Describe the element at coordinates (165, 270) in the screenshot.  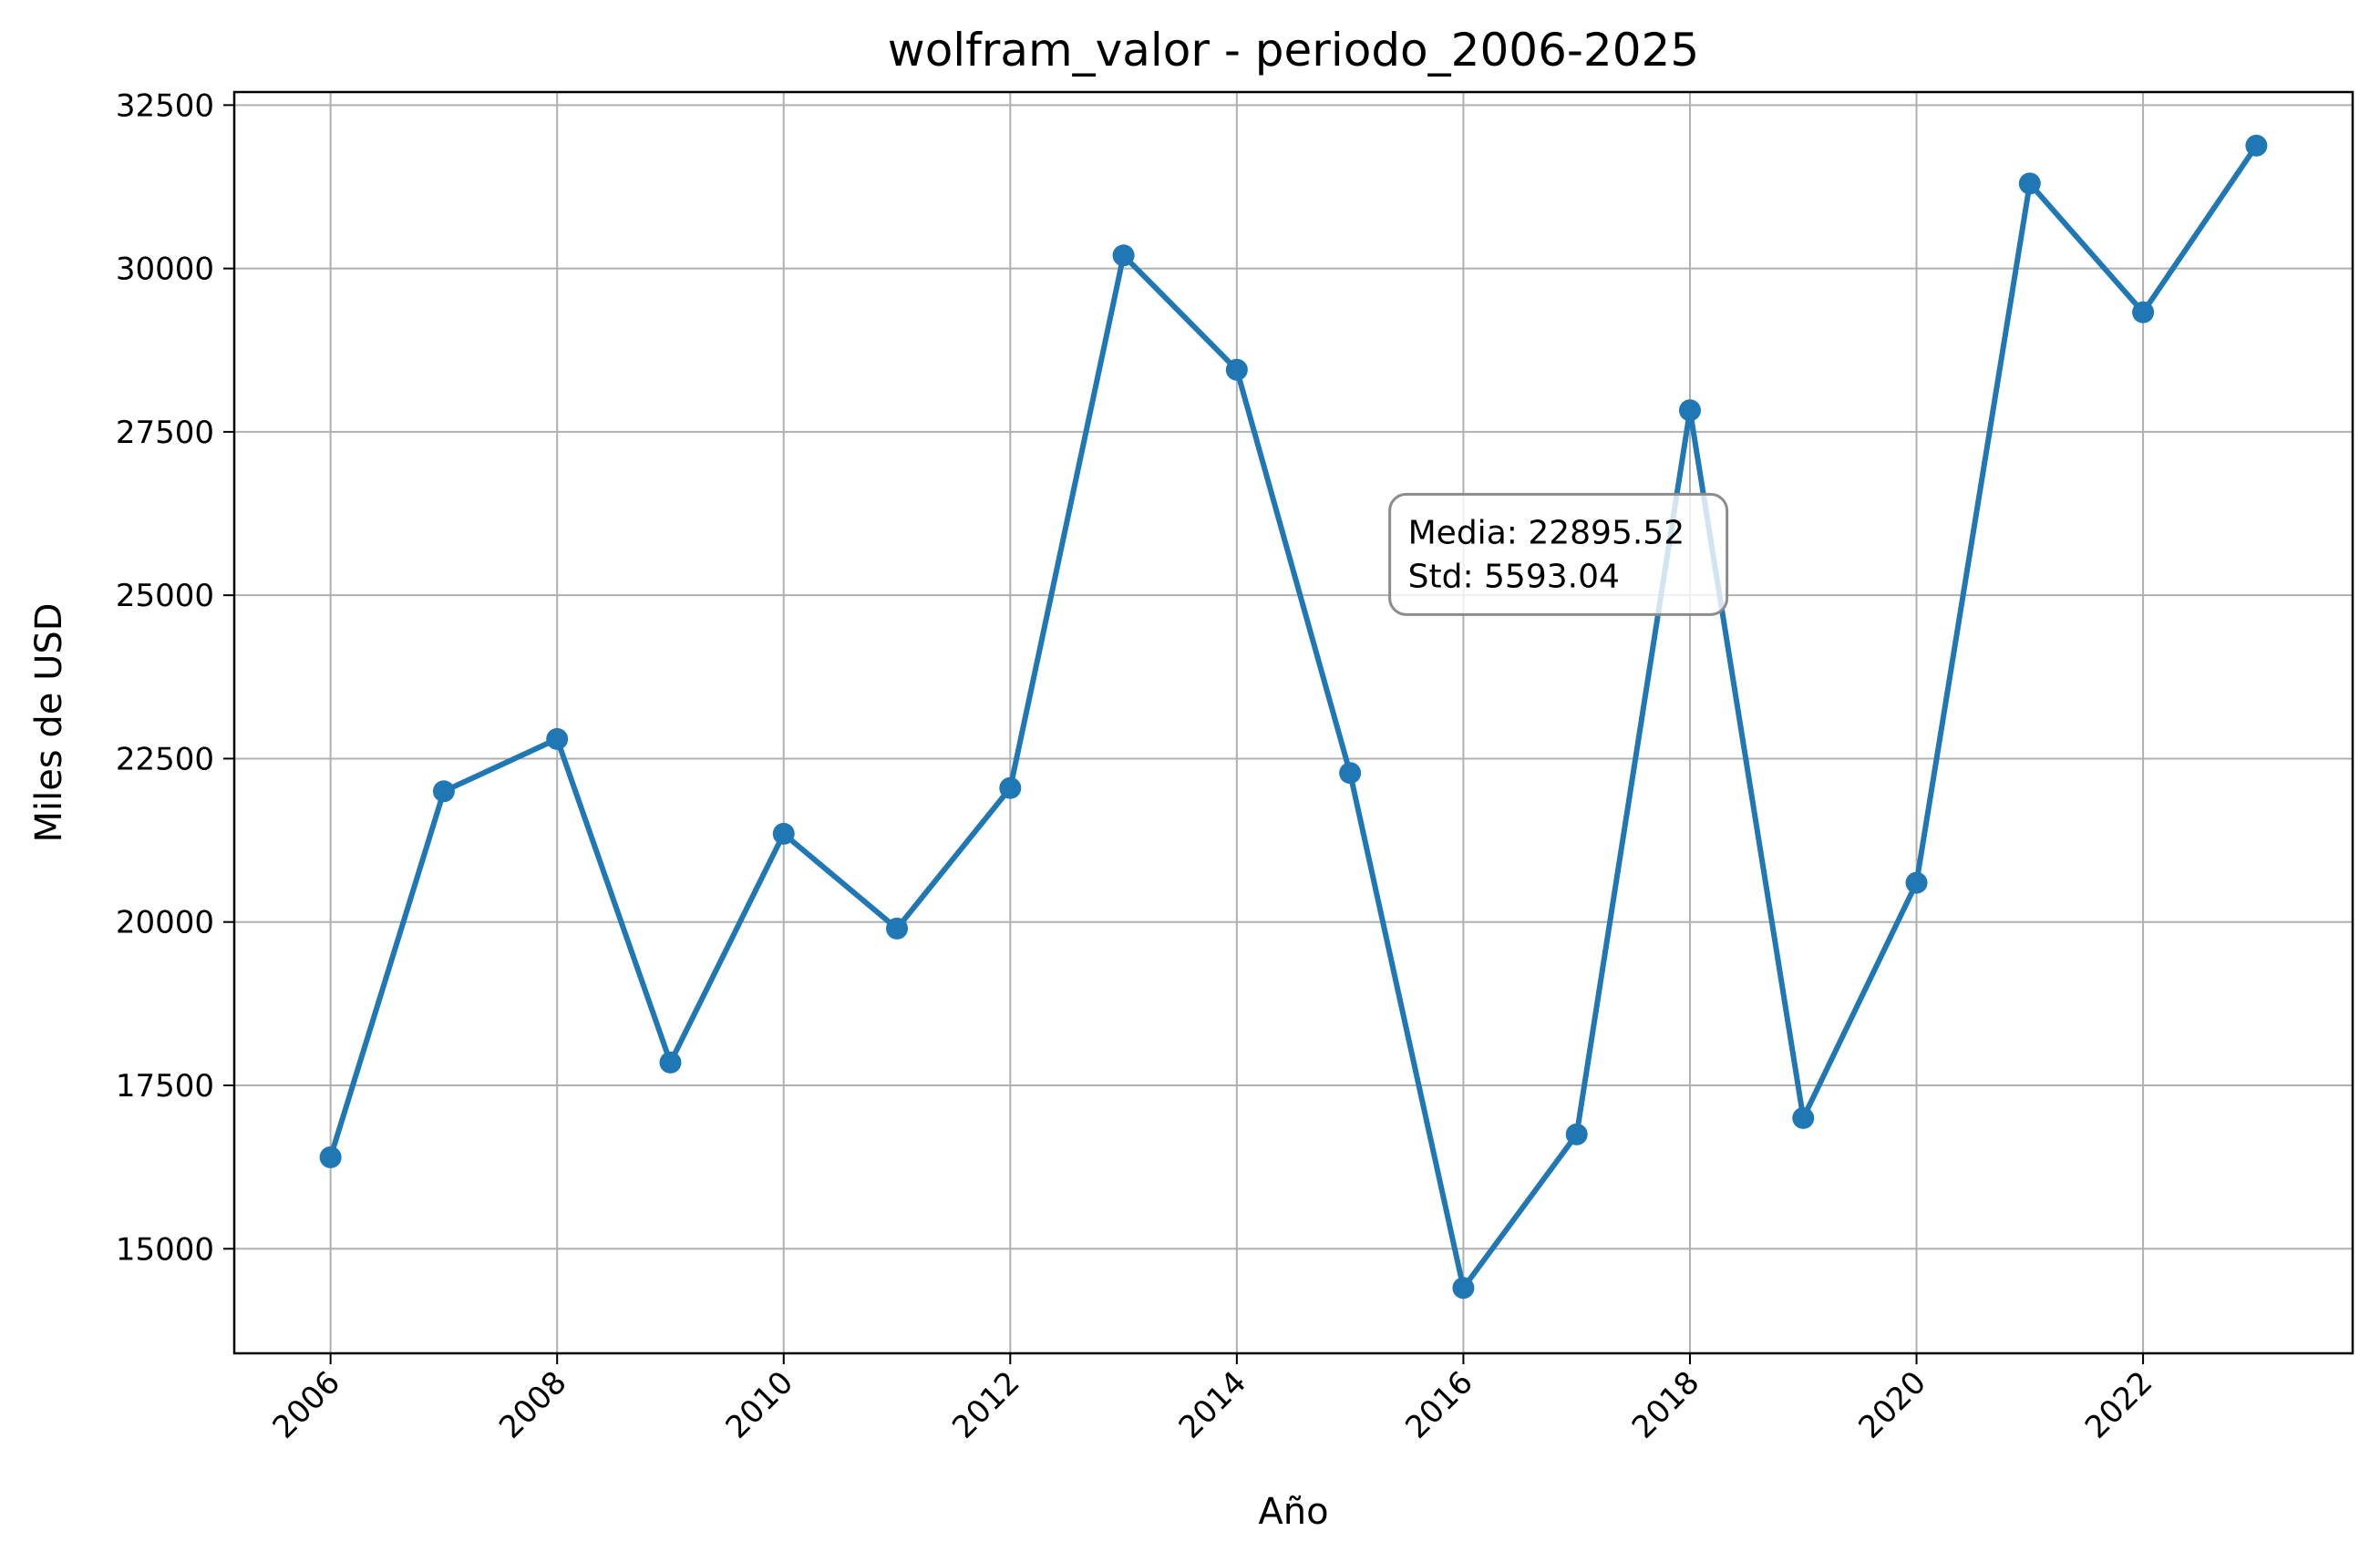
I see `y-tick-label: 30000` at that location.